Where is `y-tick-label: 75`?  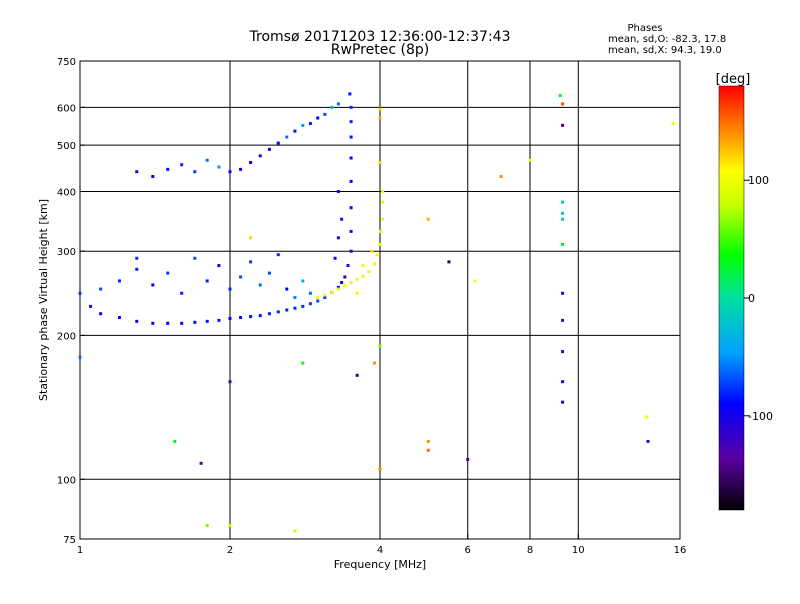
y-tick-label: 75 is located at coordinates (69, 540).